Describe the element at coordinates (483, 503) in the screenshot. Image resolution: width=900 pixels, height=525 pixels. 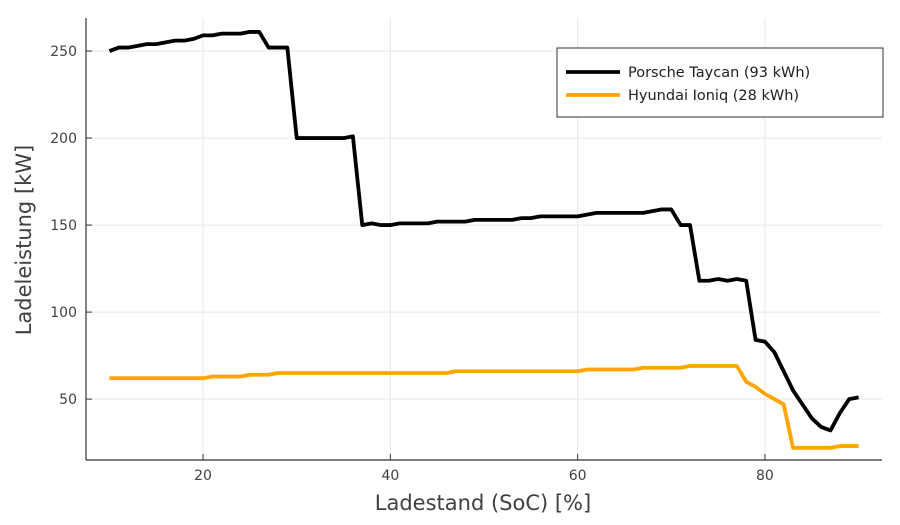
I see `x-axis-label: Ladestand (SoC) [%]` at that location.